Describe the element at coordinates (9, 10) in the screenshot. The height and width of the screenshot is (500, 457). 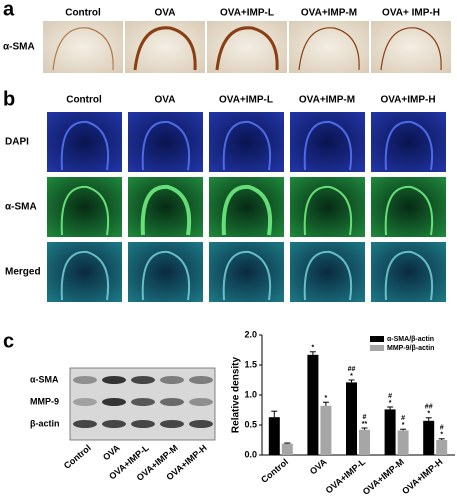
I see `panel-label: a` at that location.